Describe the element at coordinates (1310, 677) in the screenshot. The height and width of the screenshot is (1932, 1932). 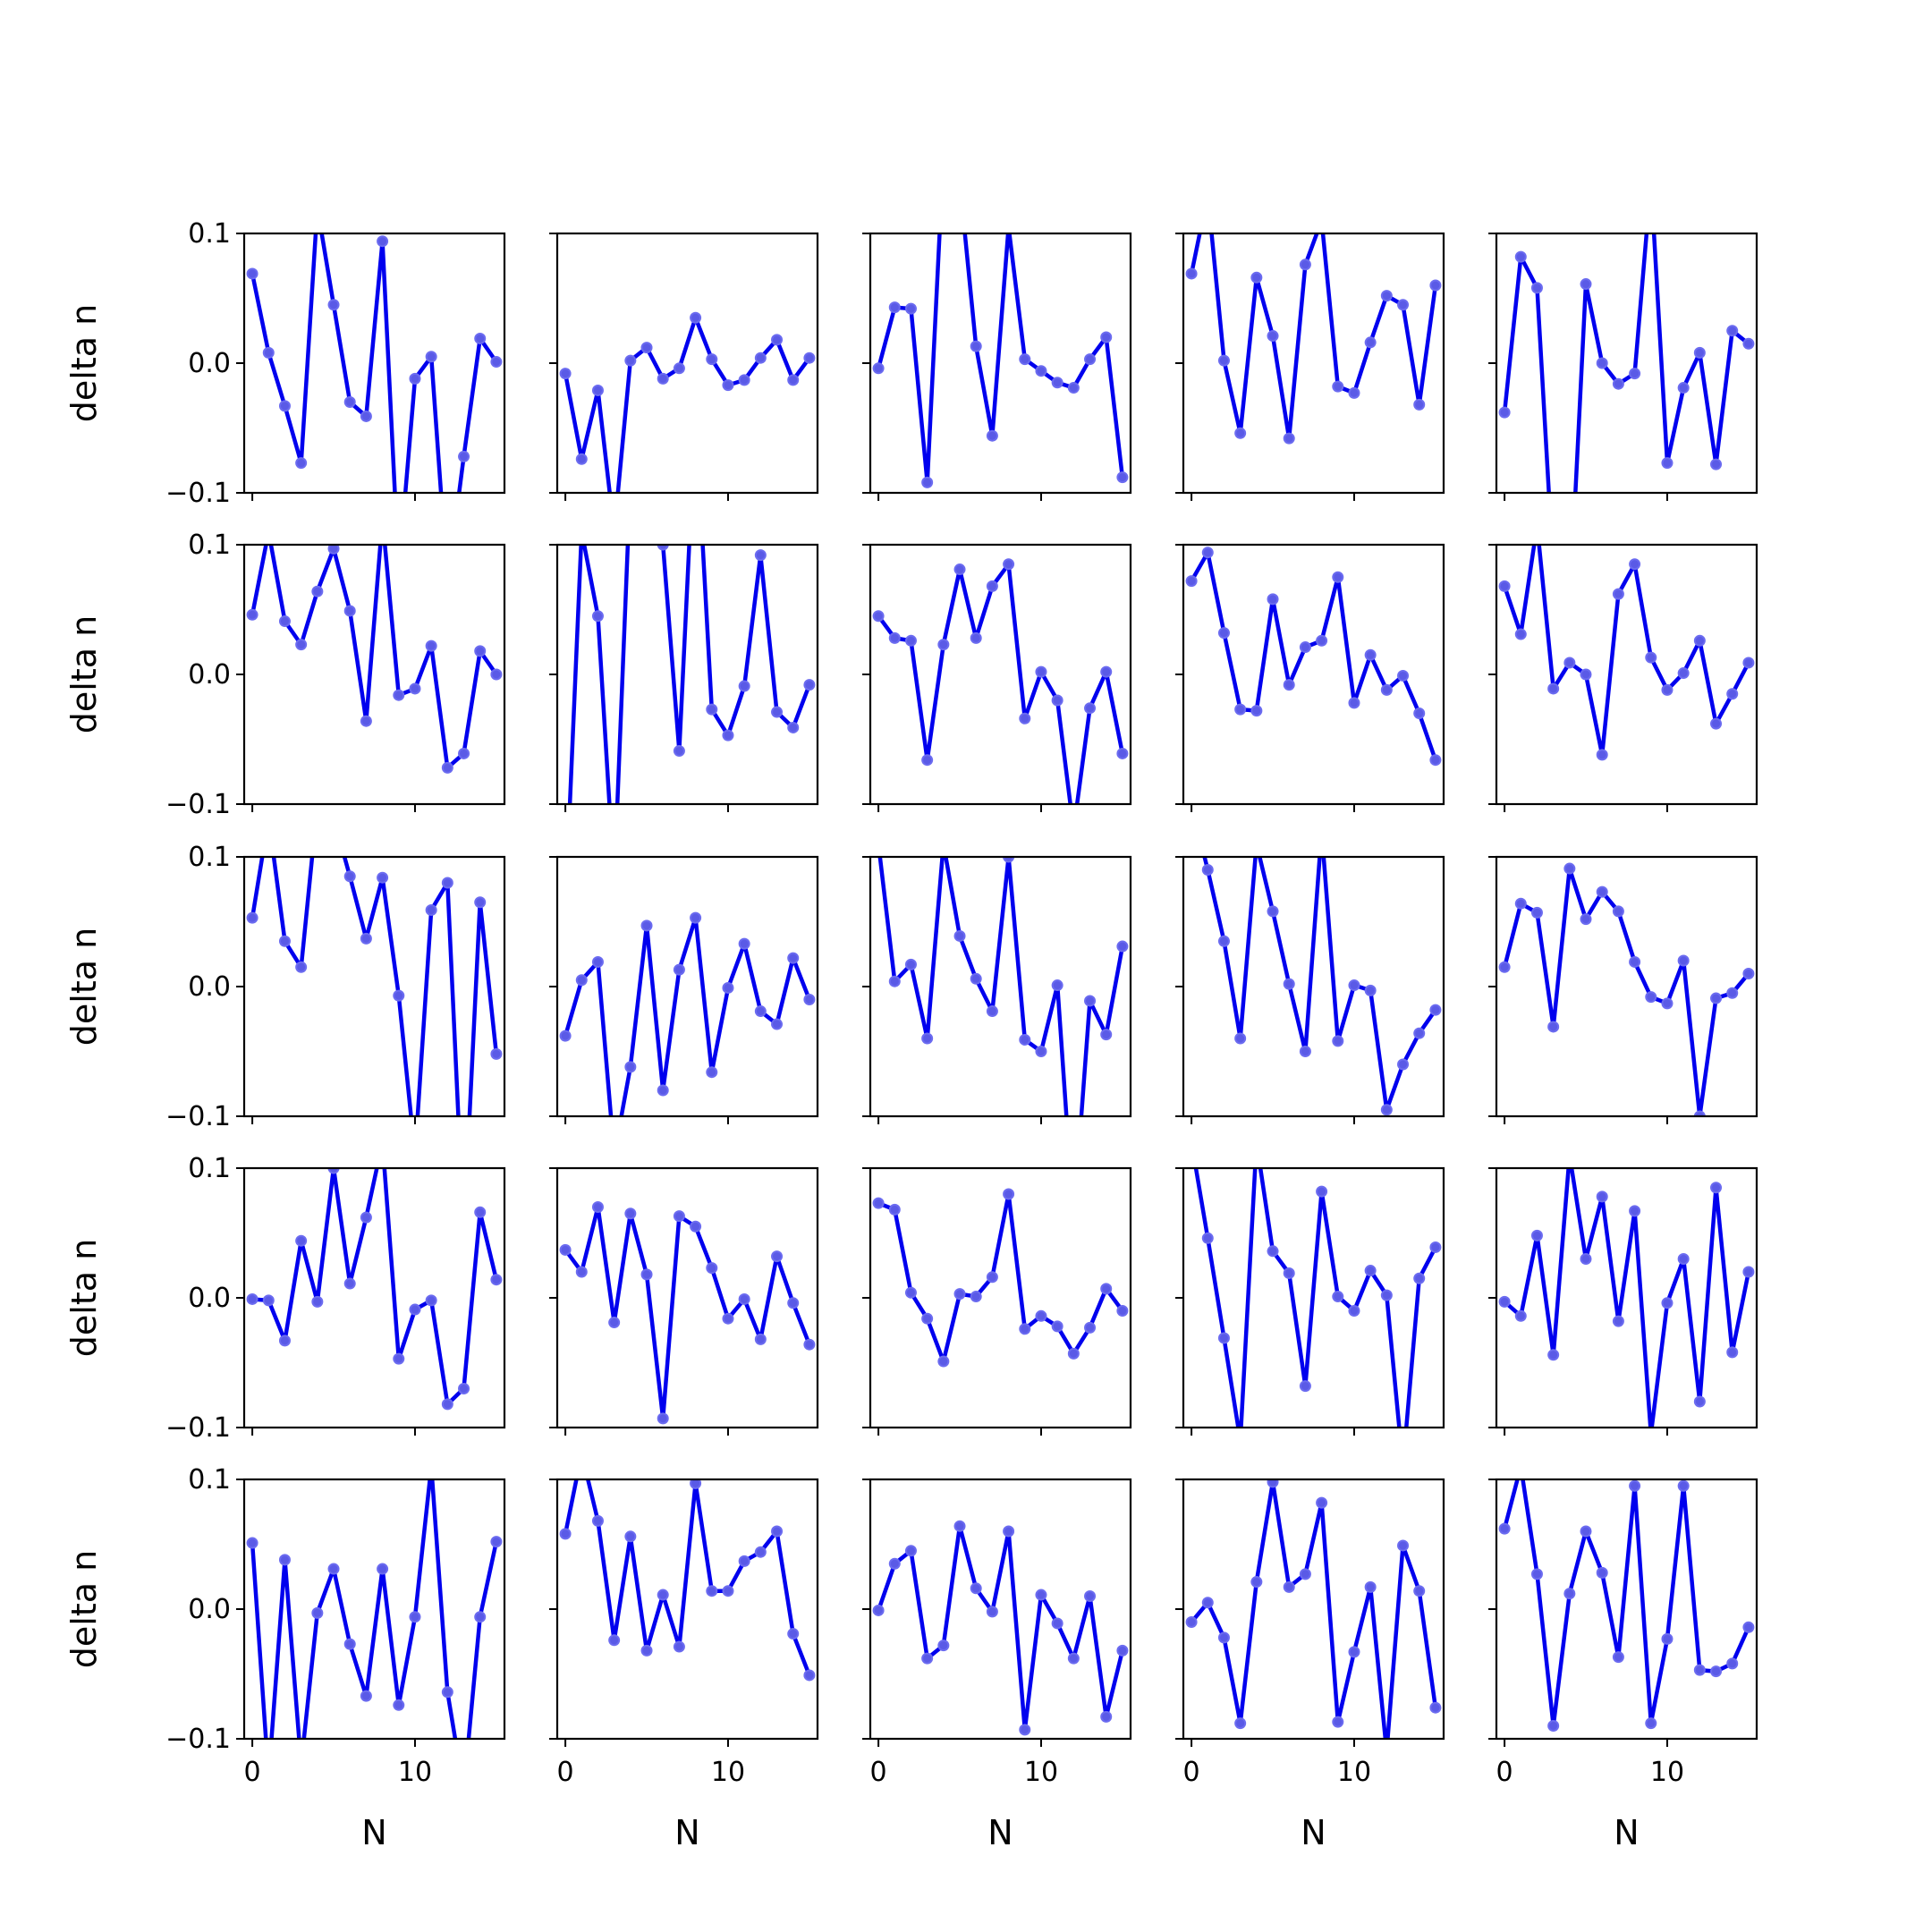
I see `subplot-r2-c4` at that location.